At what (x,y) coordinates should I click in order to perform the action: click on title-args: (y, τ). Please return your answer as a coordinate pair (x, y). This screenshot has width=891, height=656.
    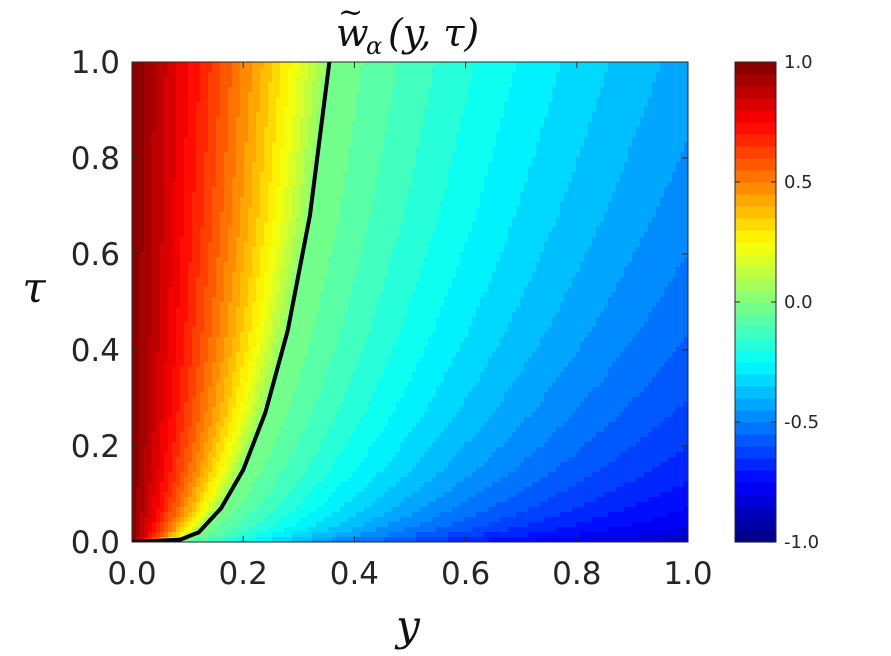
    Looking at the image, I should click on (433, 33).